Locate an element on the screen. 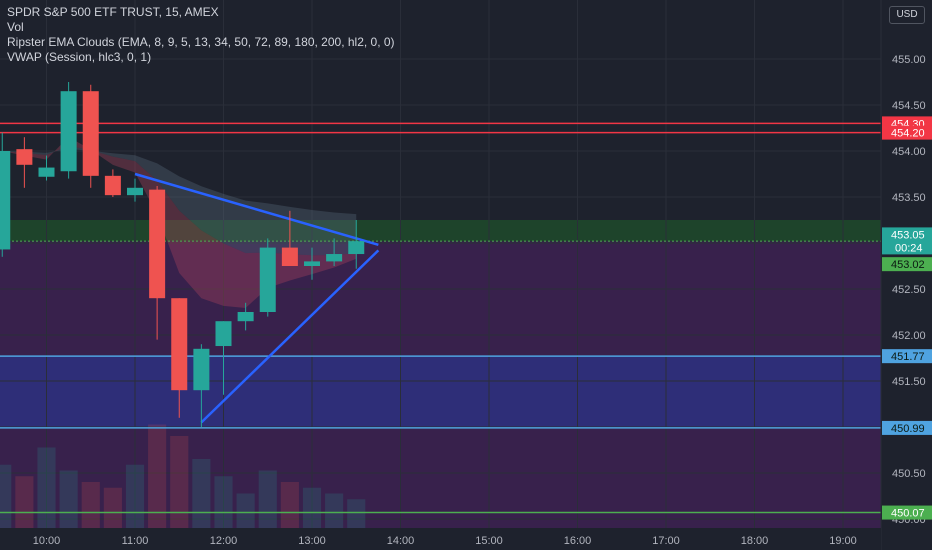 The height and width of the screenshot is (550, 932). x-tick-label: 18:00 is located at coordinates (755, 541).